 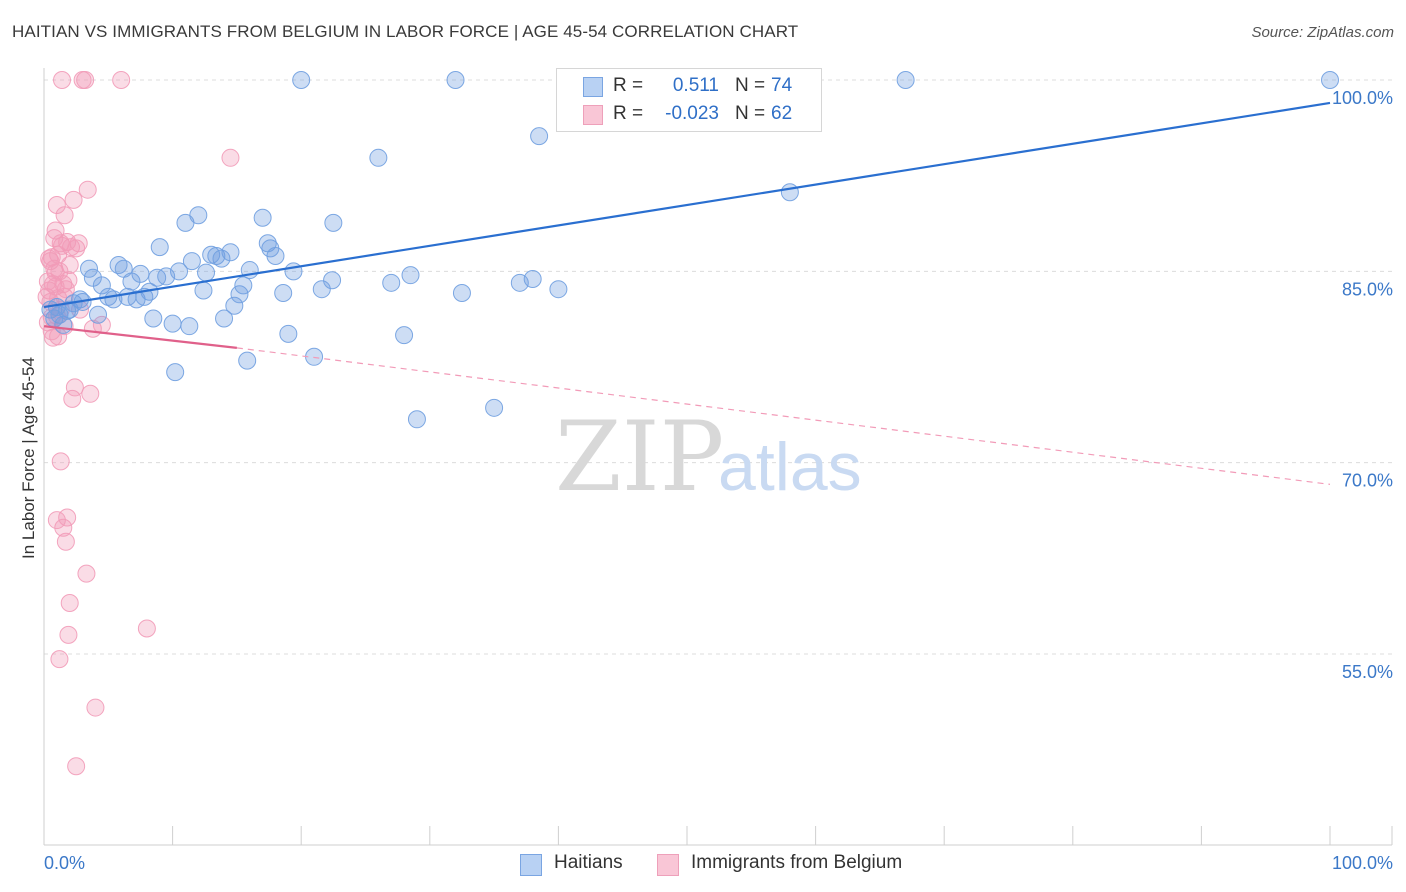 I want to click on legend-n-value: 62, so click(x=782, y=113).